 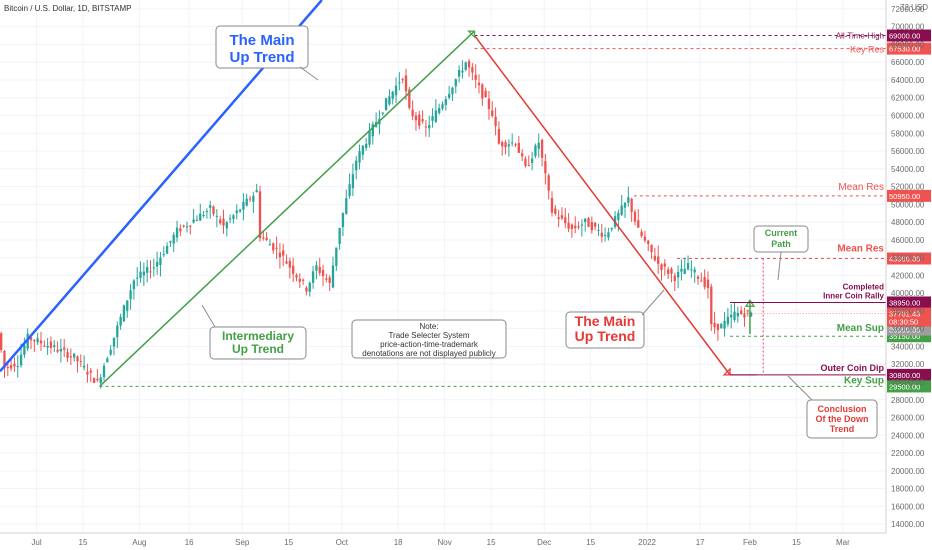 I want to click on y-tick-label: 14000.00, so click(x=908, y=524).